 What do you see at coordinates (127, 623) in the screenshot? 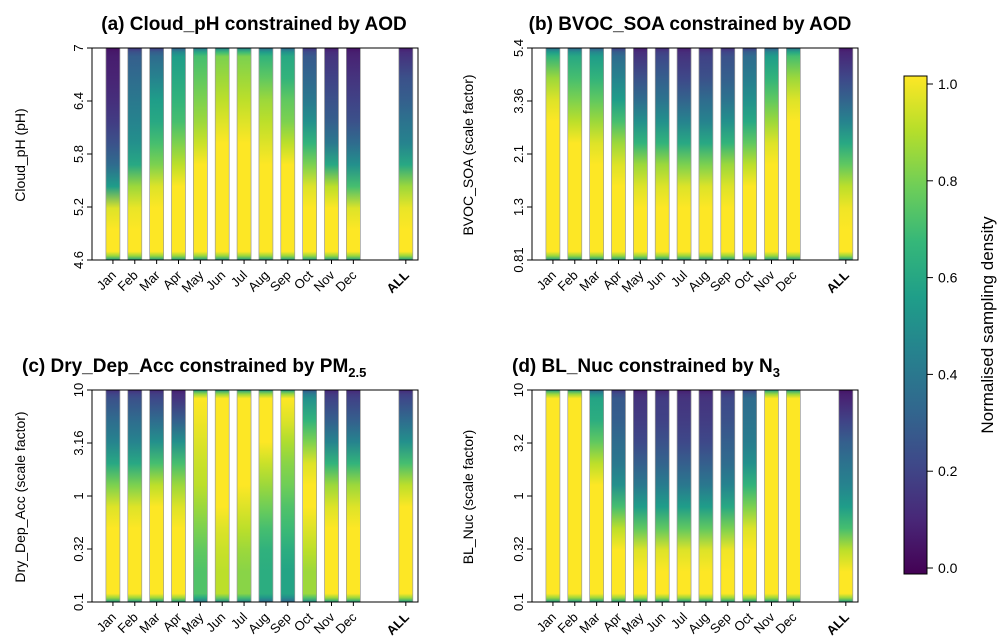
I see `panel-c-x-tick-label: Feb` at bounding box center [127, 623].